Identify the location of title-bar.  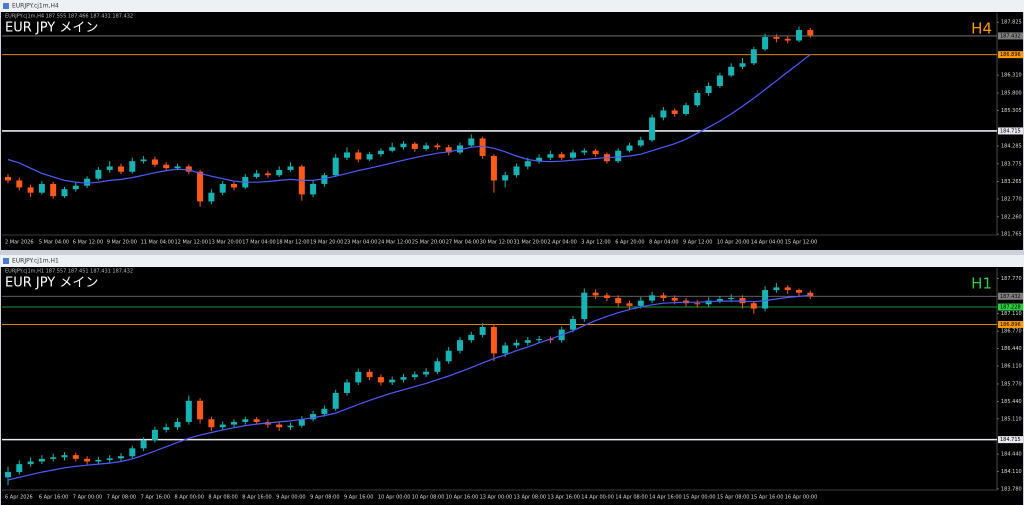
(512, 261).